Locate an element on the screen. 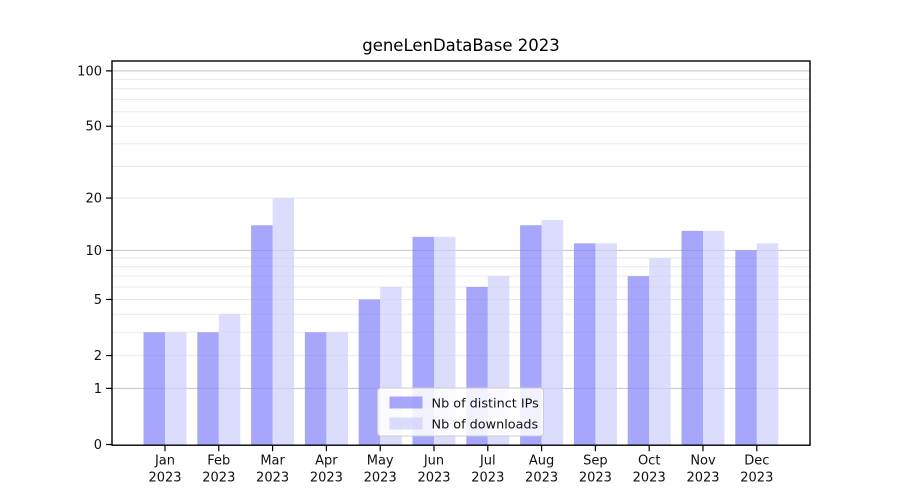 Image resolution: width=900 pixels, height=500 pixels. legend-swatch-series1 is located at coordinates (406, 423).